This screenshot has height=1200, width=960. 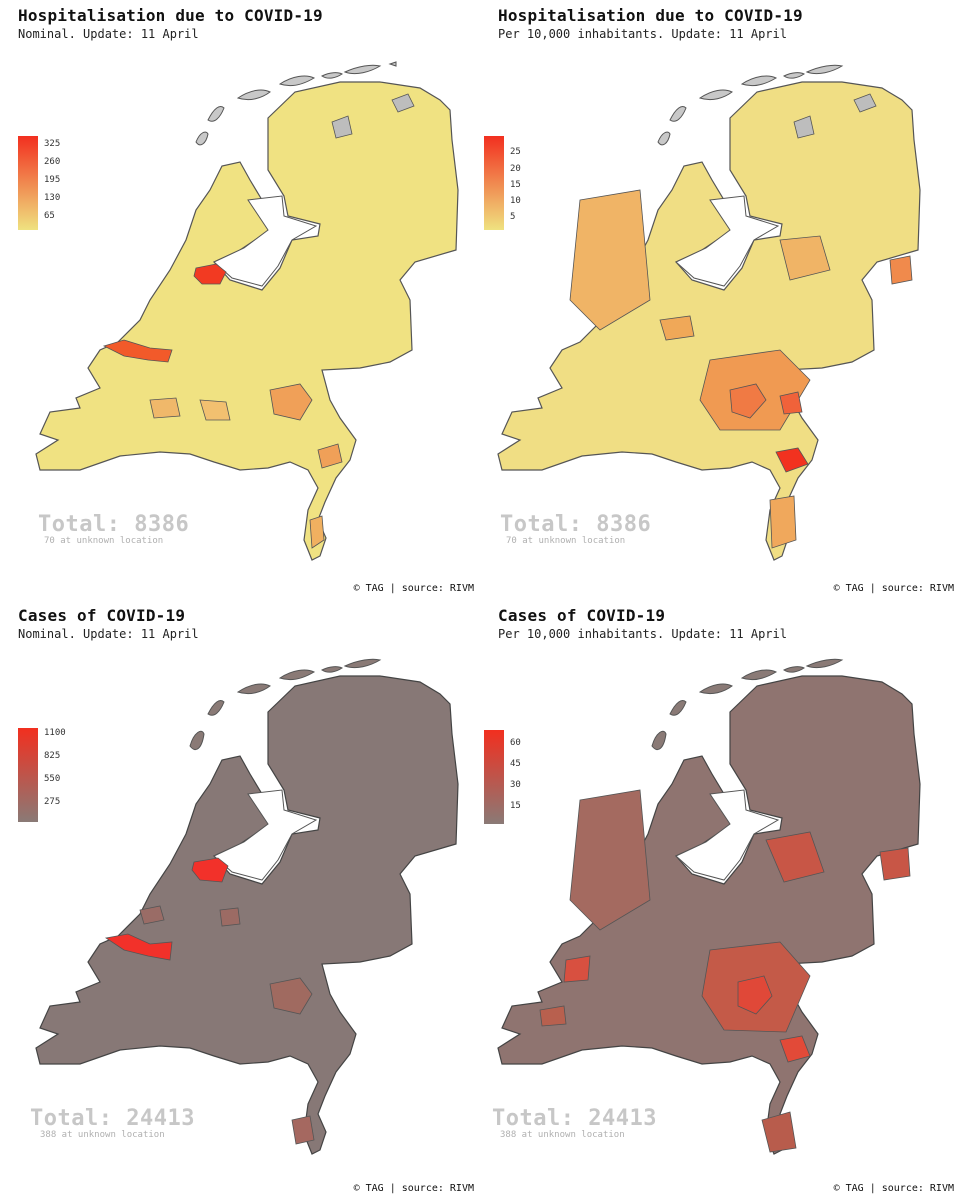 What do you see at coordinates (52, 756) in the screenshot?
I see `legend-tick: 825` at bounding box center [52, 756].